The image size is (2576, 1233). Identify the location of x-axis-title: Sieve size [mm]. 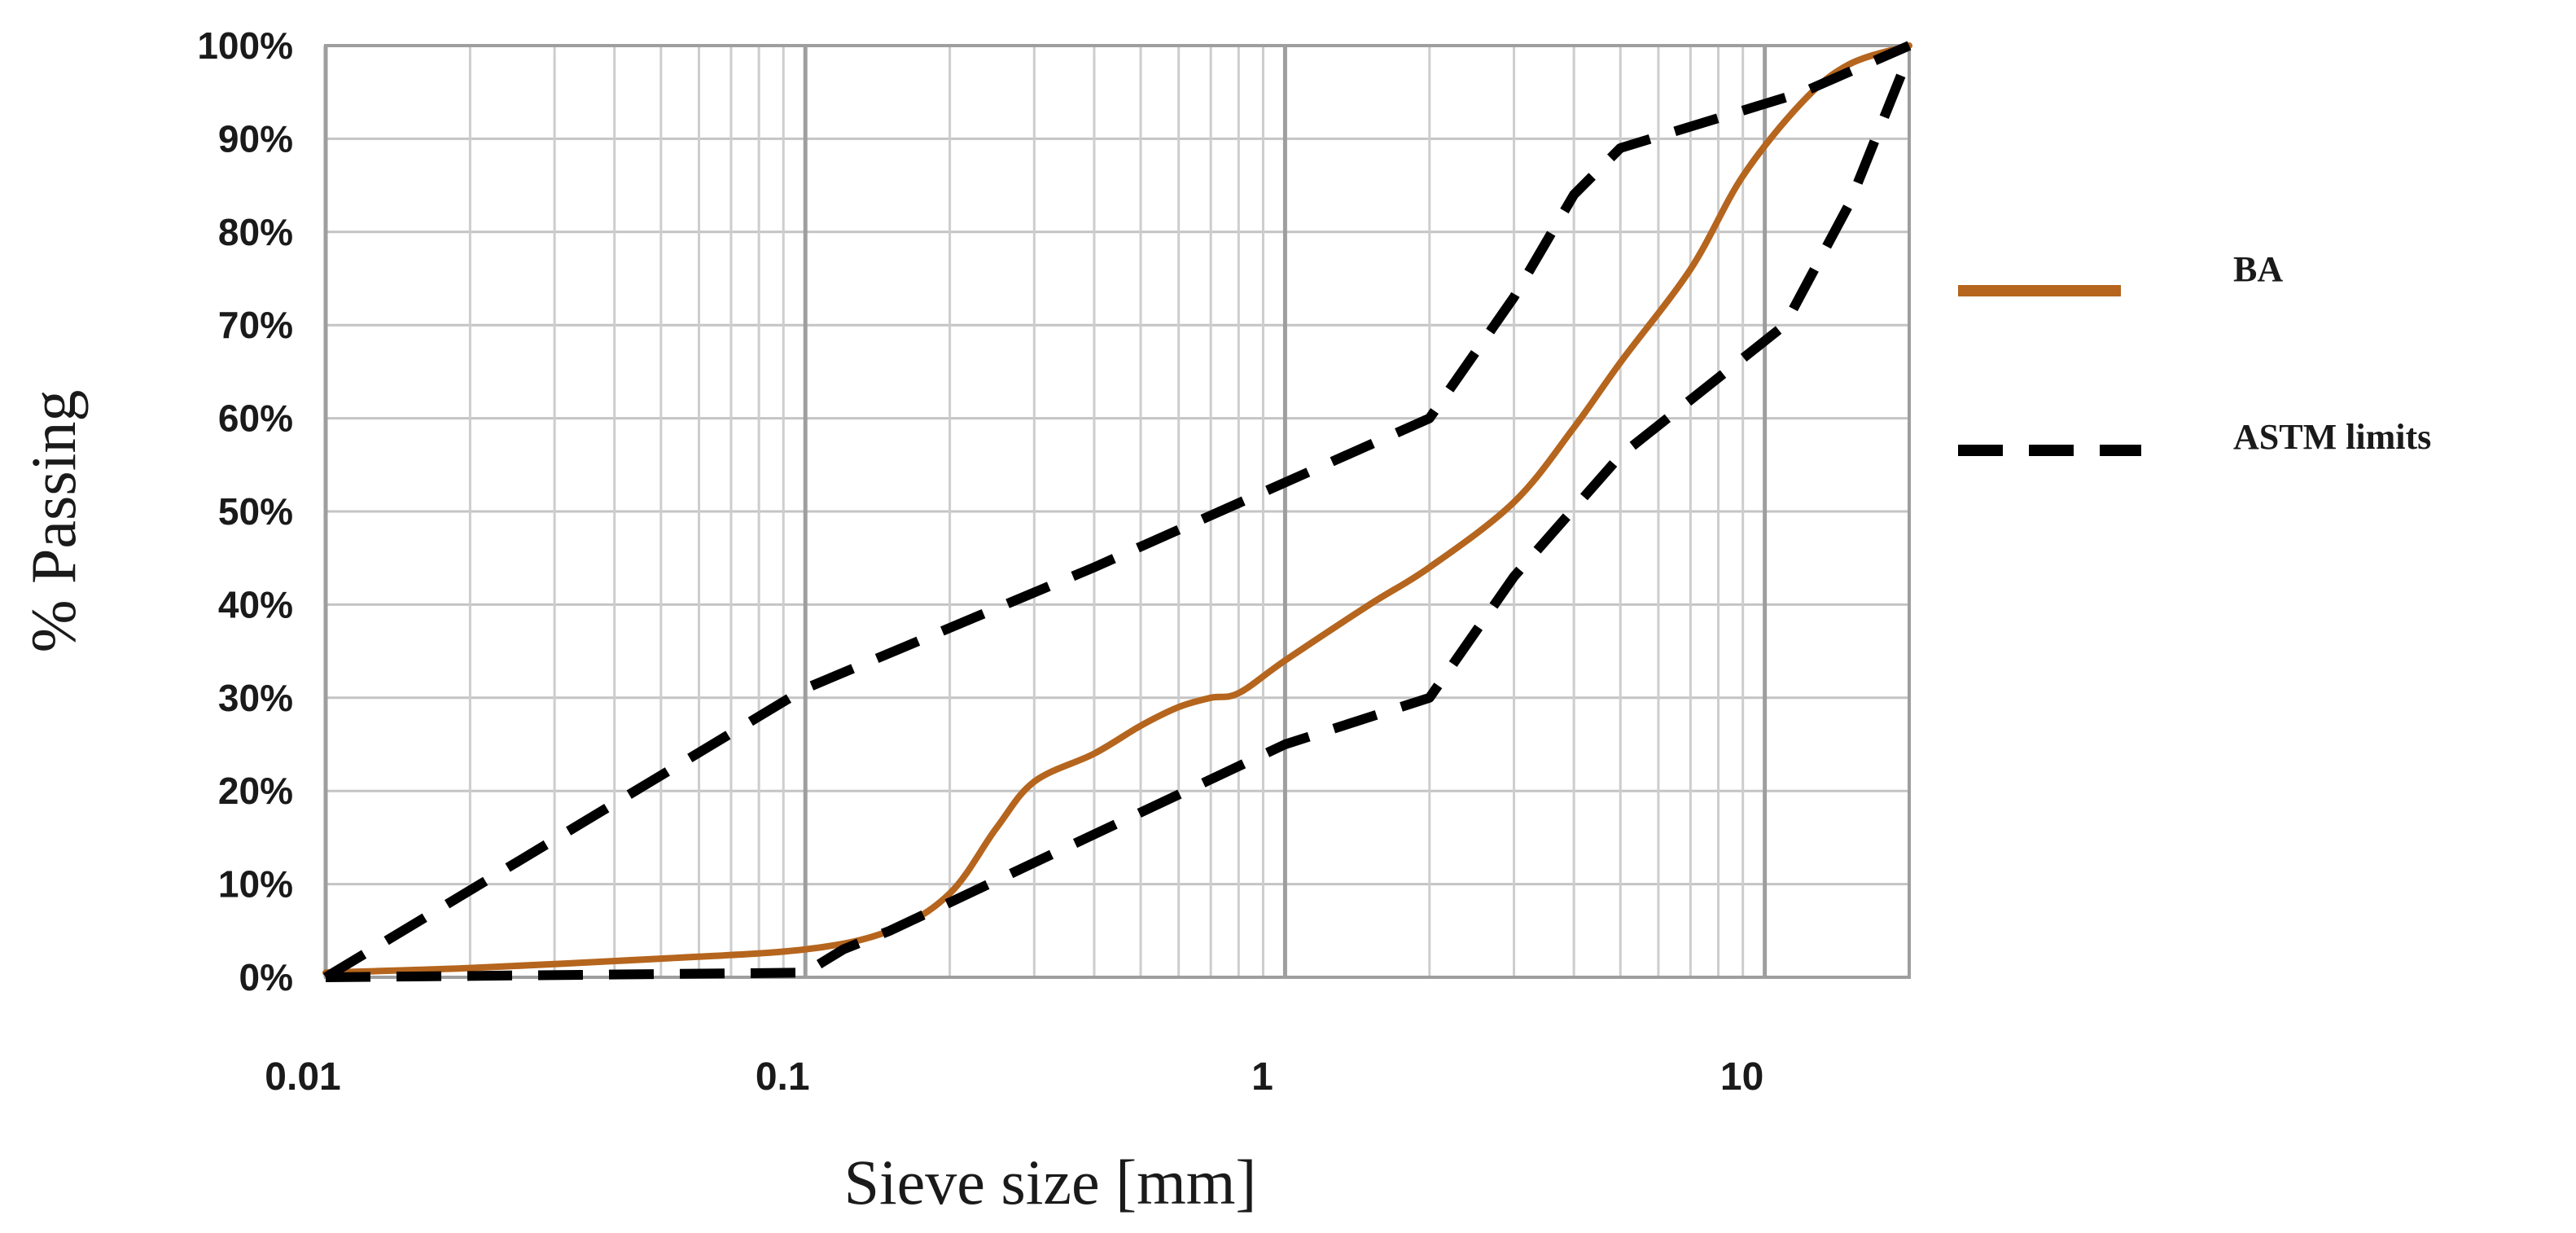
(1050, 1182).